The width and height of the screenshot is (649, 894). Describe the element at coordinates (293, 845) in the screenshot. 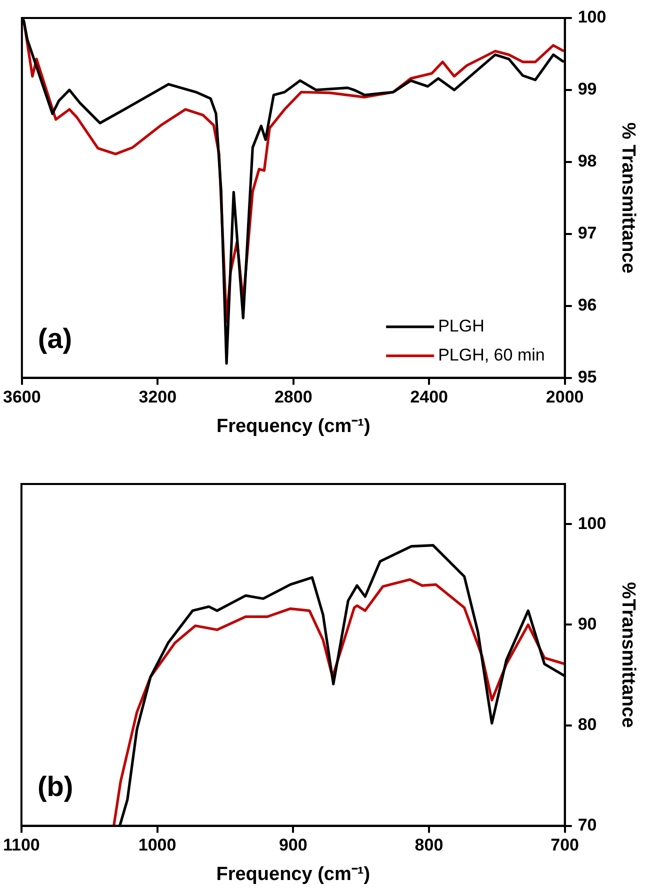

I see `x-tick-label: 900` at that location.